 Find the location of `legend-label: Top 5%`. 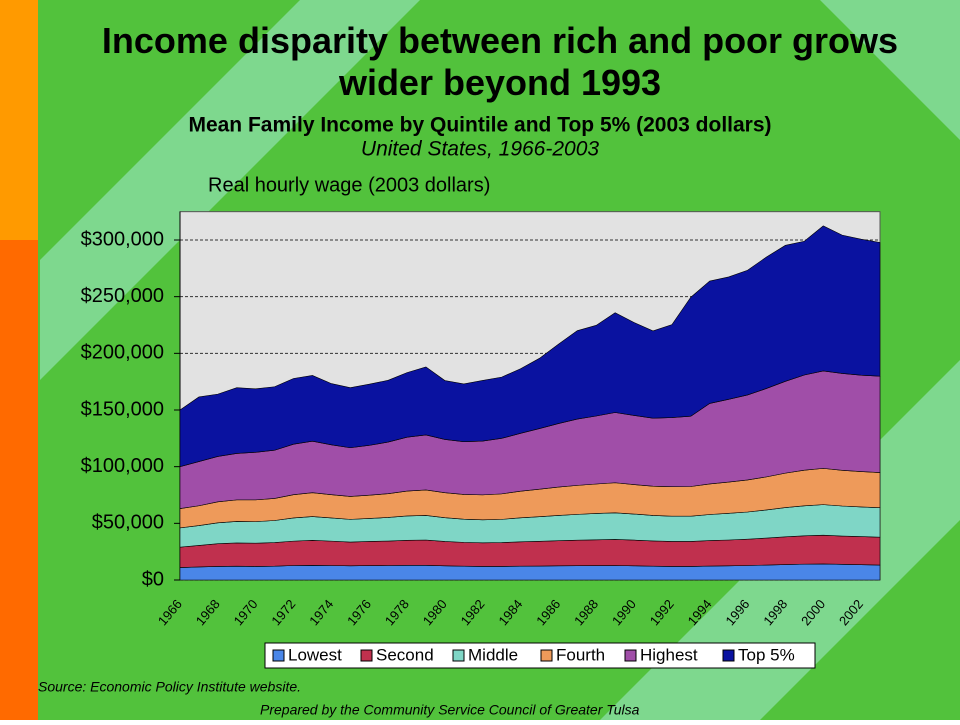

legend-label: Top 5% is located at coordinates (766, 654).